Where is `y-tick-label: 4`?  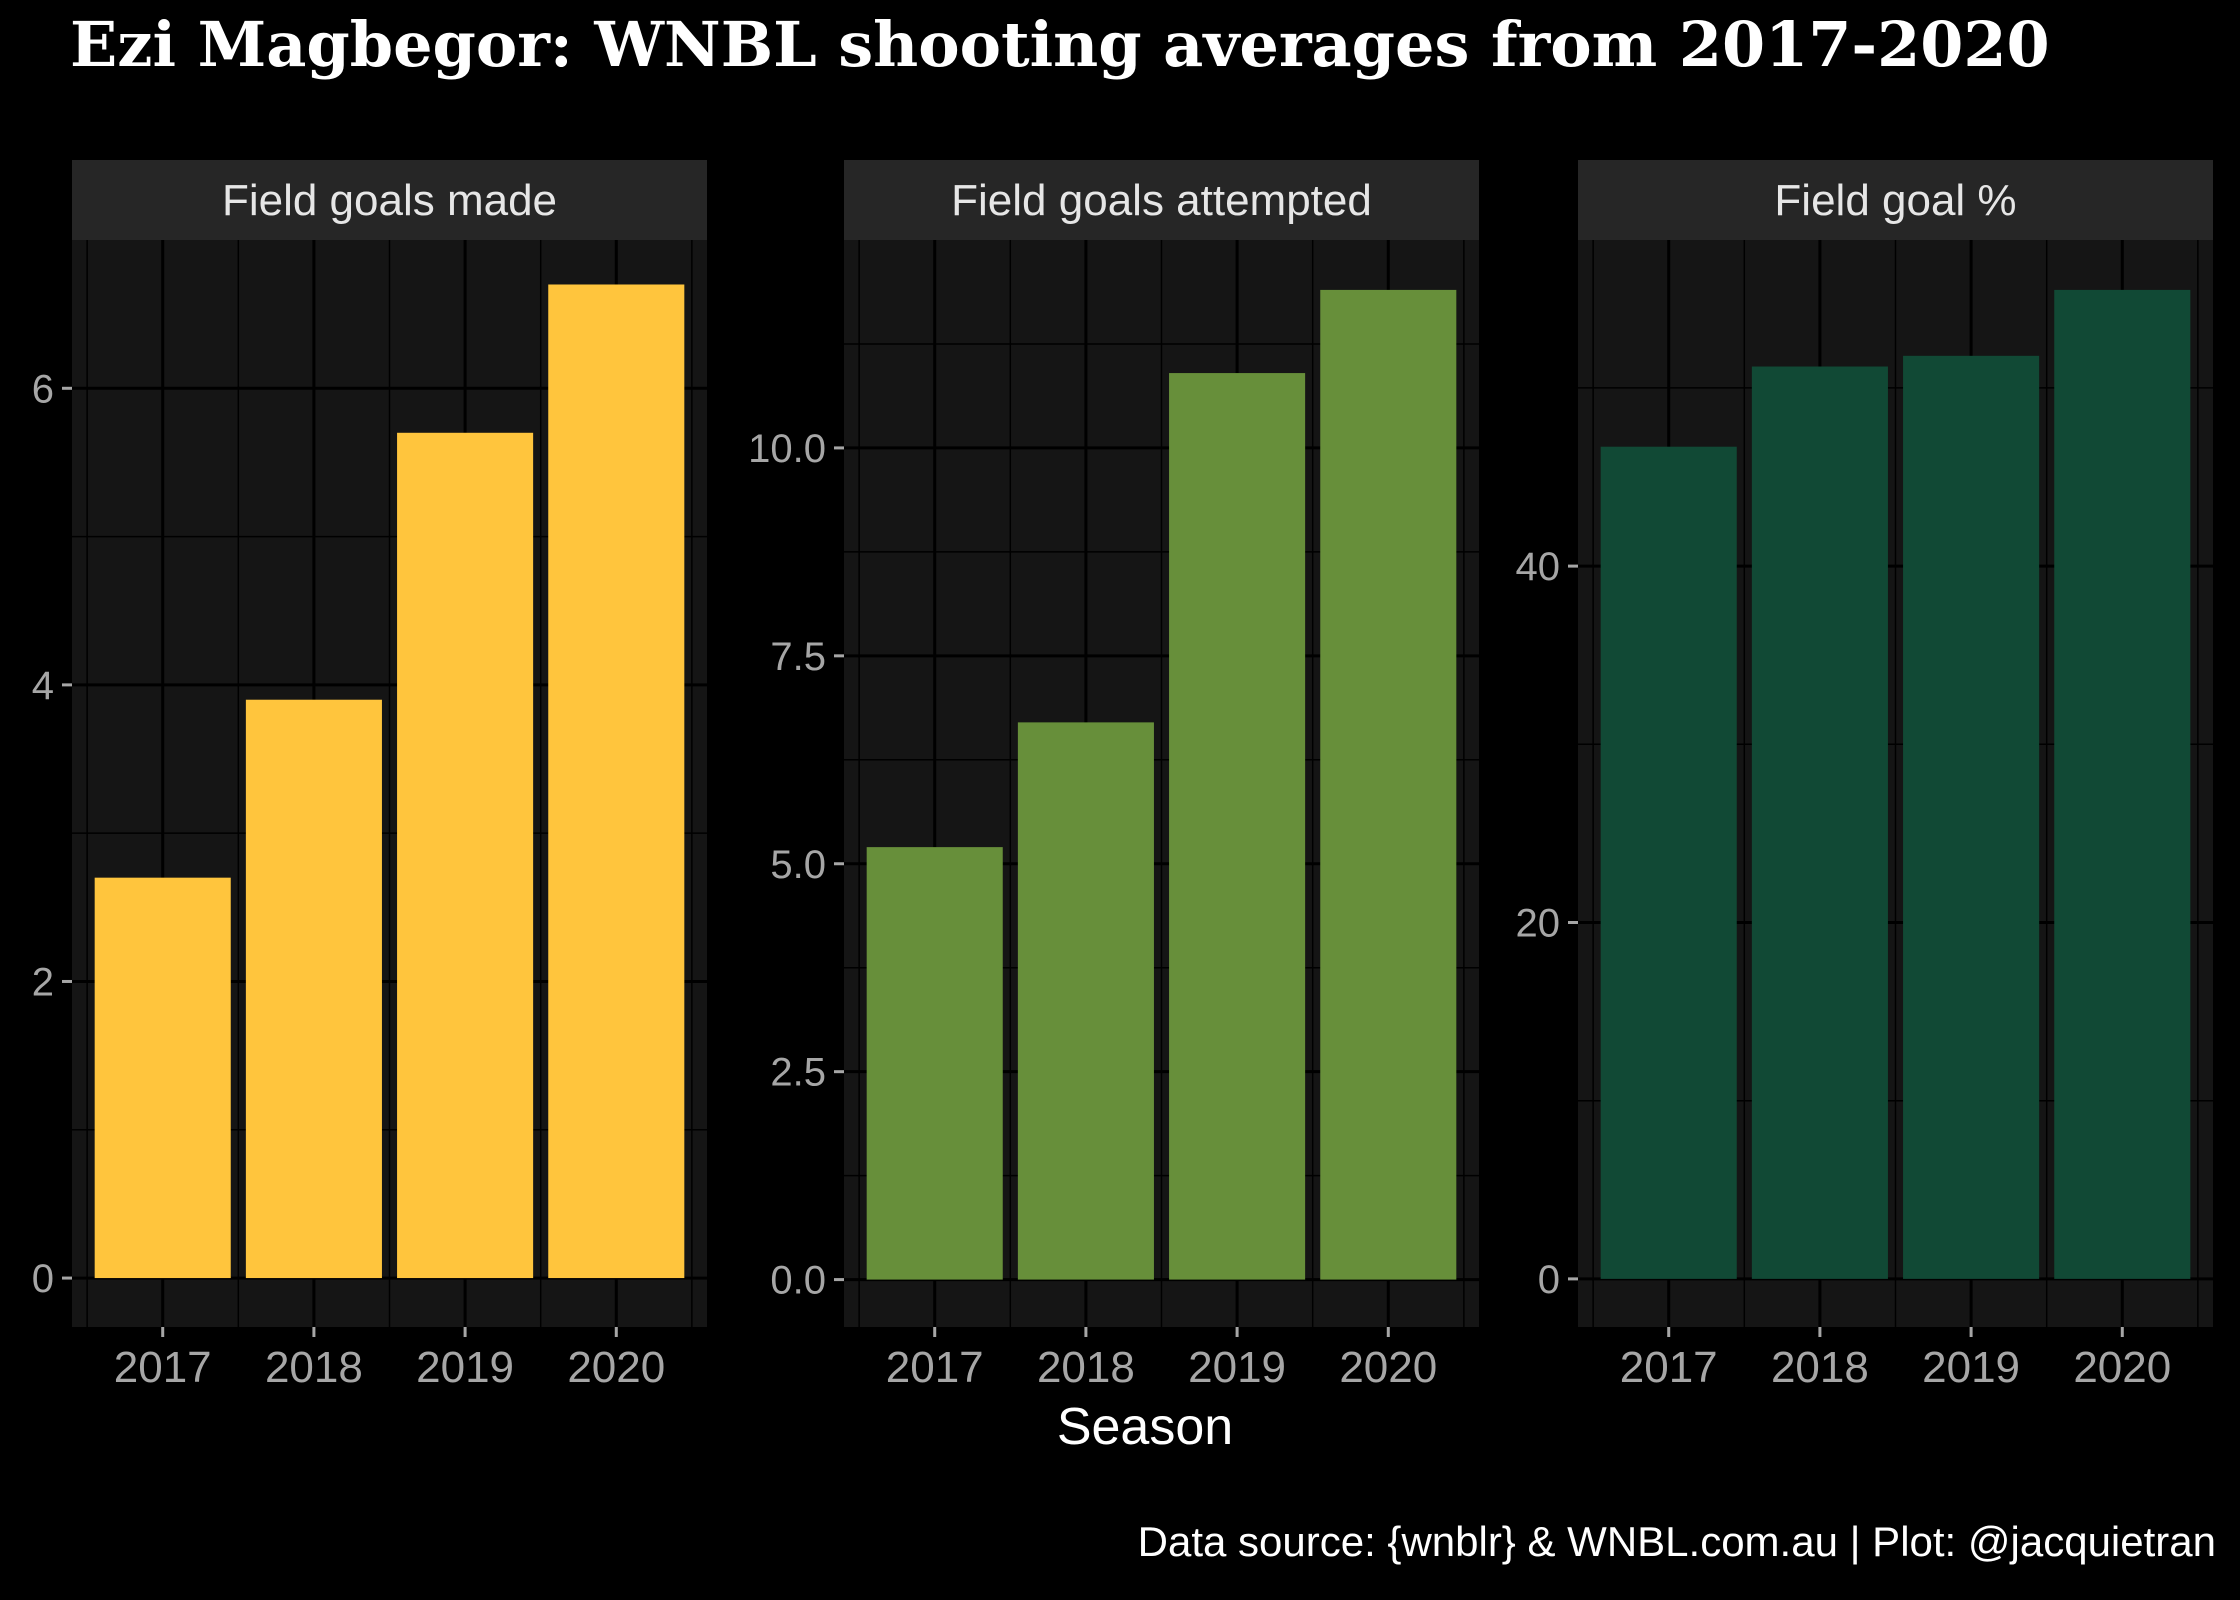
y-tick-label: 4 is located at coordinates (43, 686).